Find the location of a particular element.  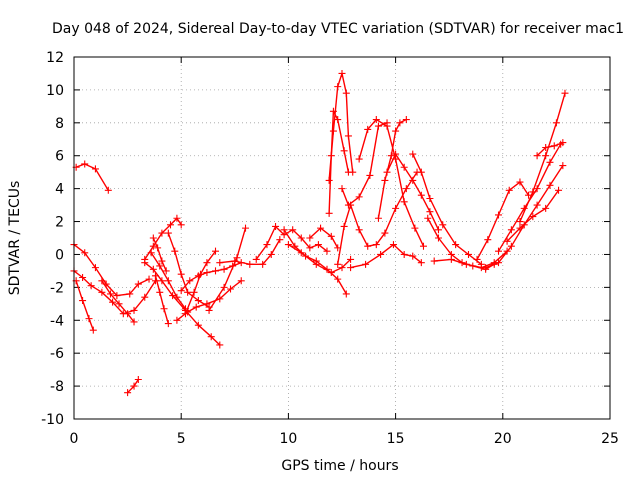

y-tick-label: -8 is located at coordinates (57, 387).